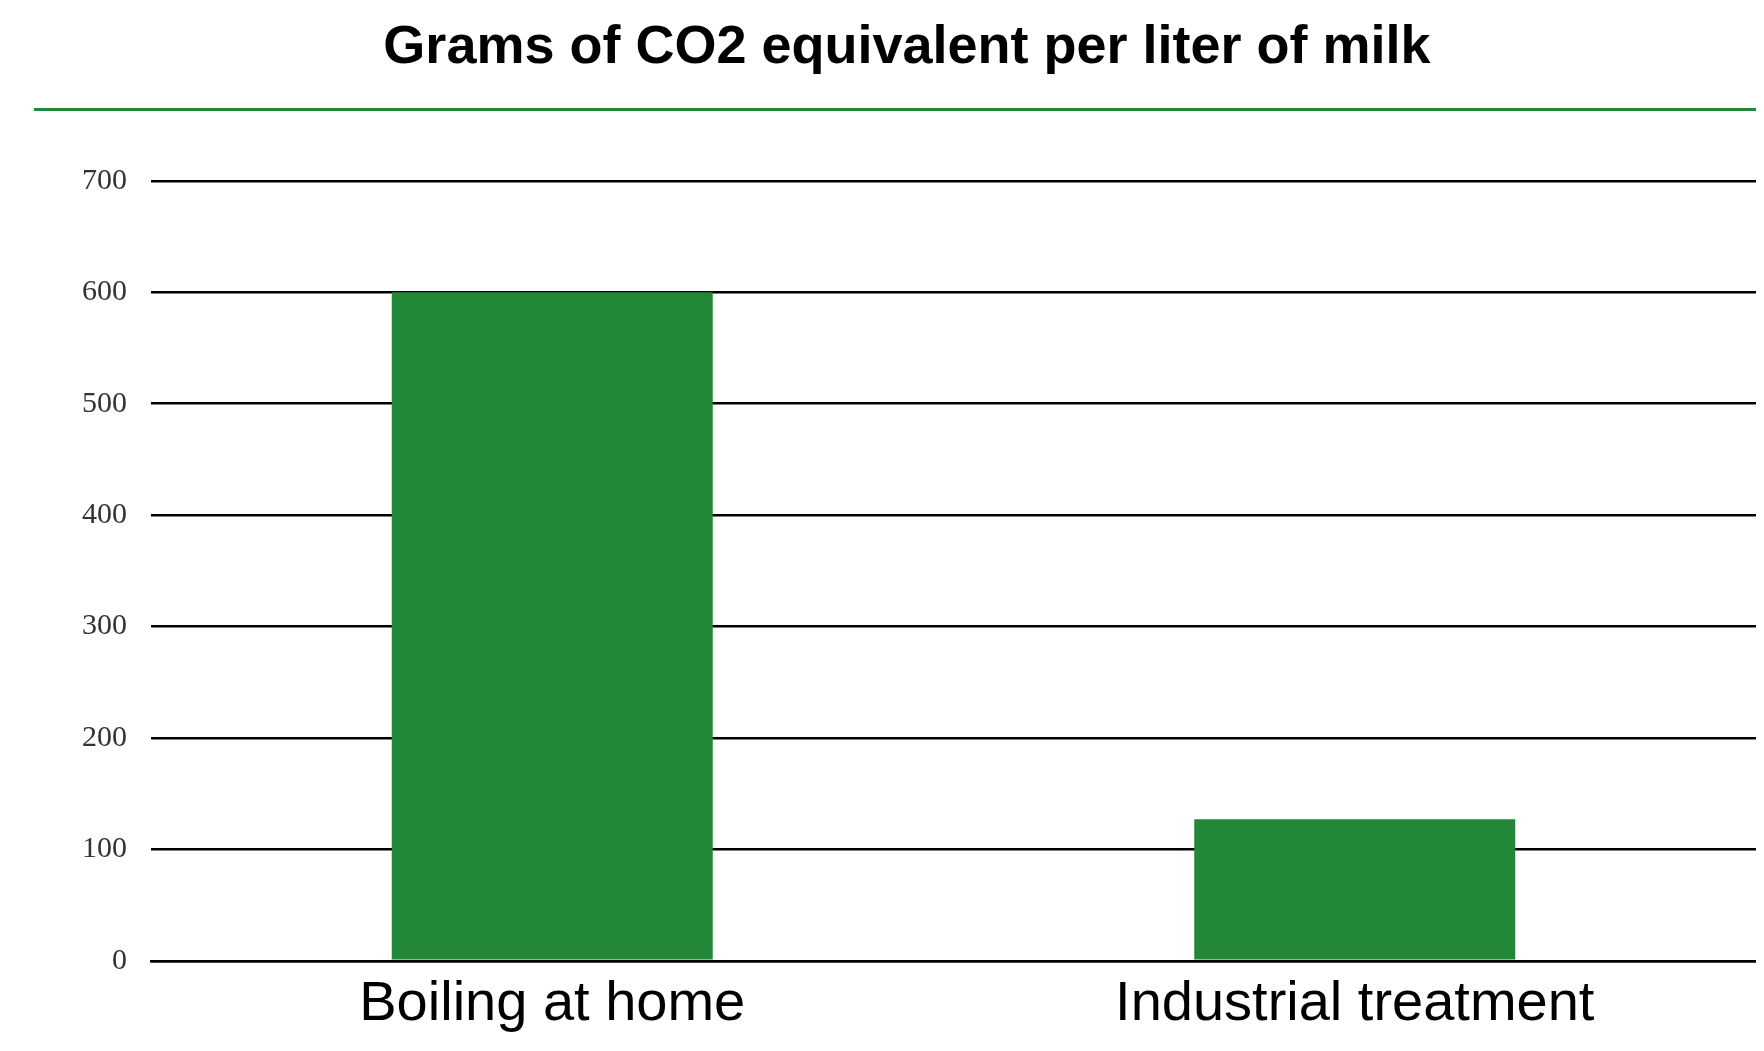 This screenshot has height=1051, width=1764. I want to click on y-tick-label: 0, so click(119, 958).